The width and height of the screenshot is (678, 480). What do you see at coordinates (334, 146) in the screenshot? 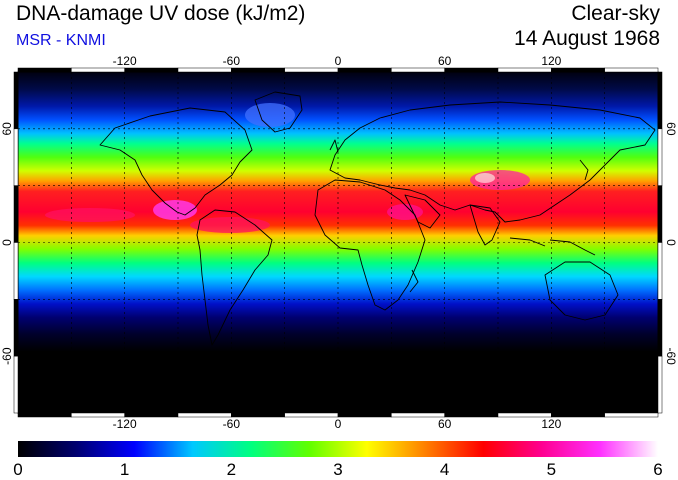
I see `coast-uk` at bounding box center [334, 146].